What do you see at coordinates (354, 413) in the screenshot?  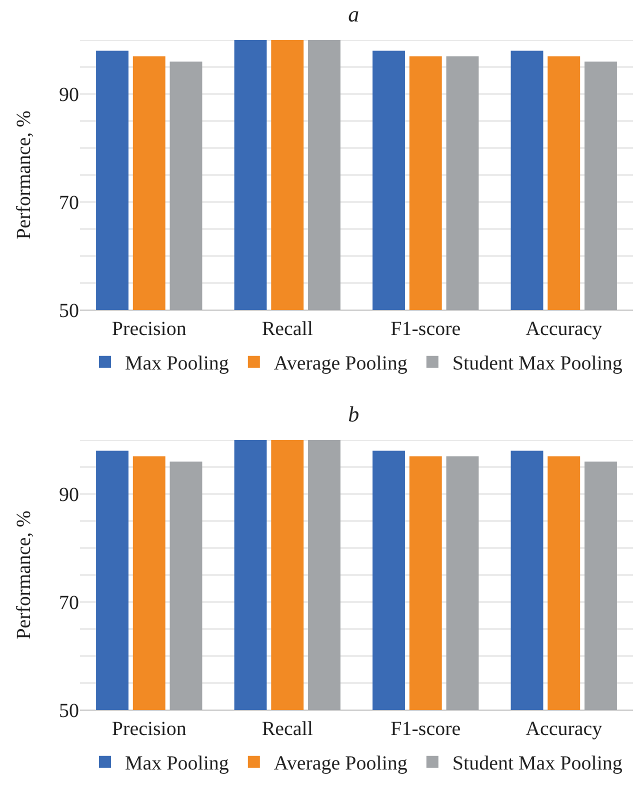 I see `chart-title: b` at bounding box center [354, 413].